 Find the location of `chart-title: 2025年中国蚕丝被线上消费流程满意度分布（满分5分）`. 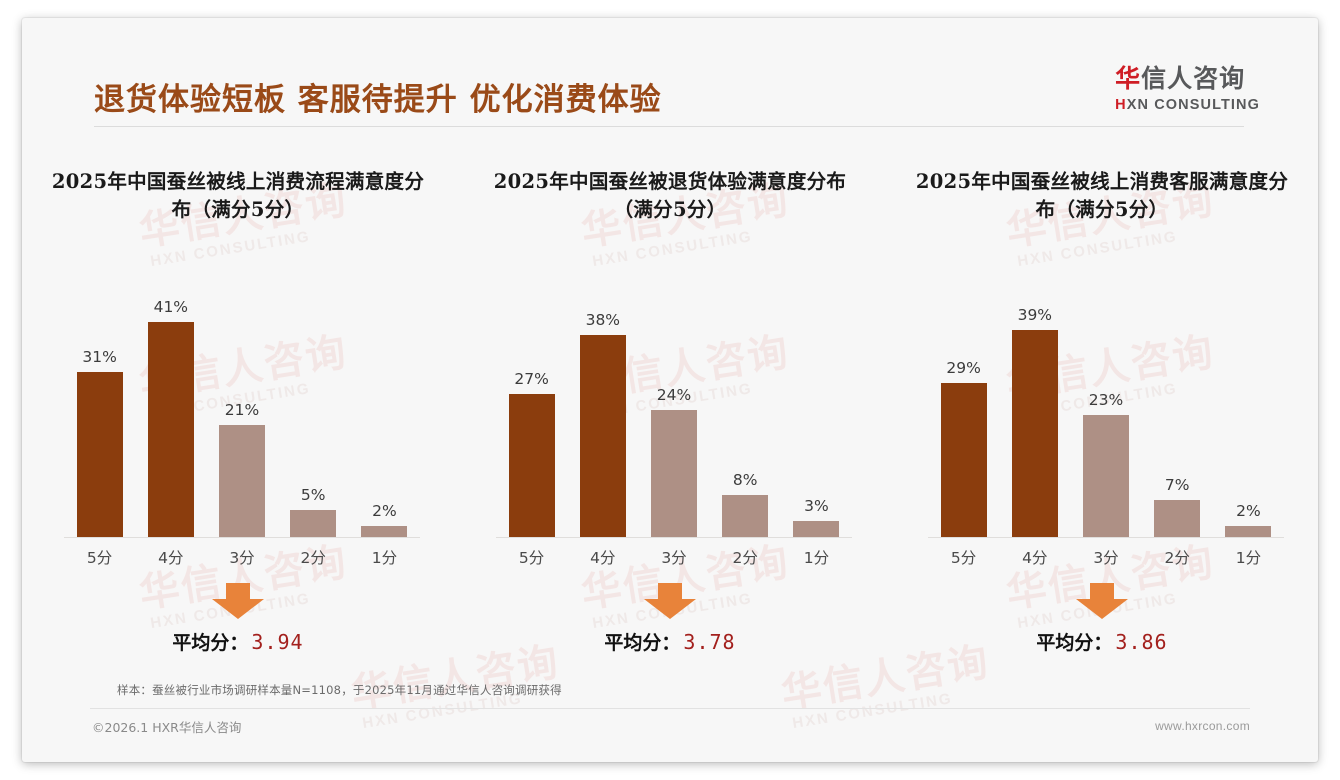

chart-title: 2025年中国蚕丝被线上消费流程满意度分布（满分5分） is located at coordinates (238, 196).